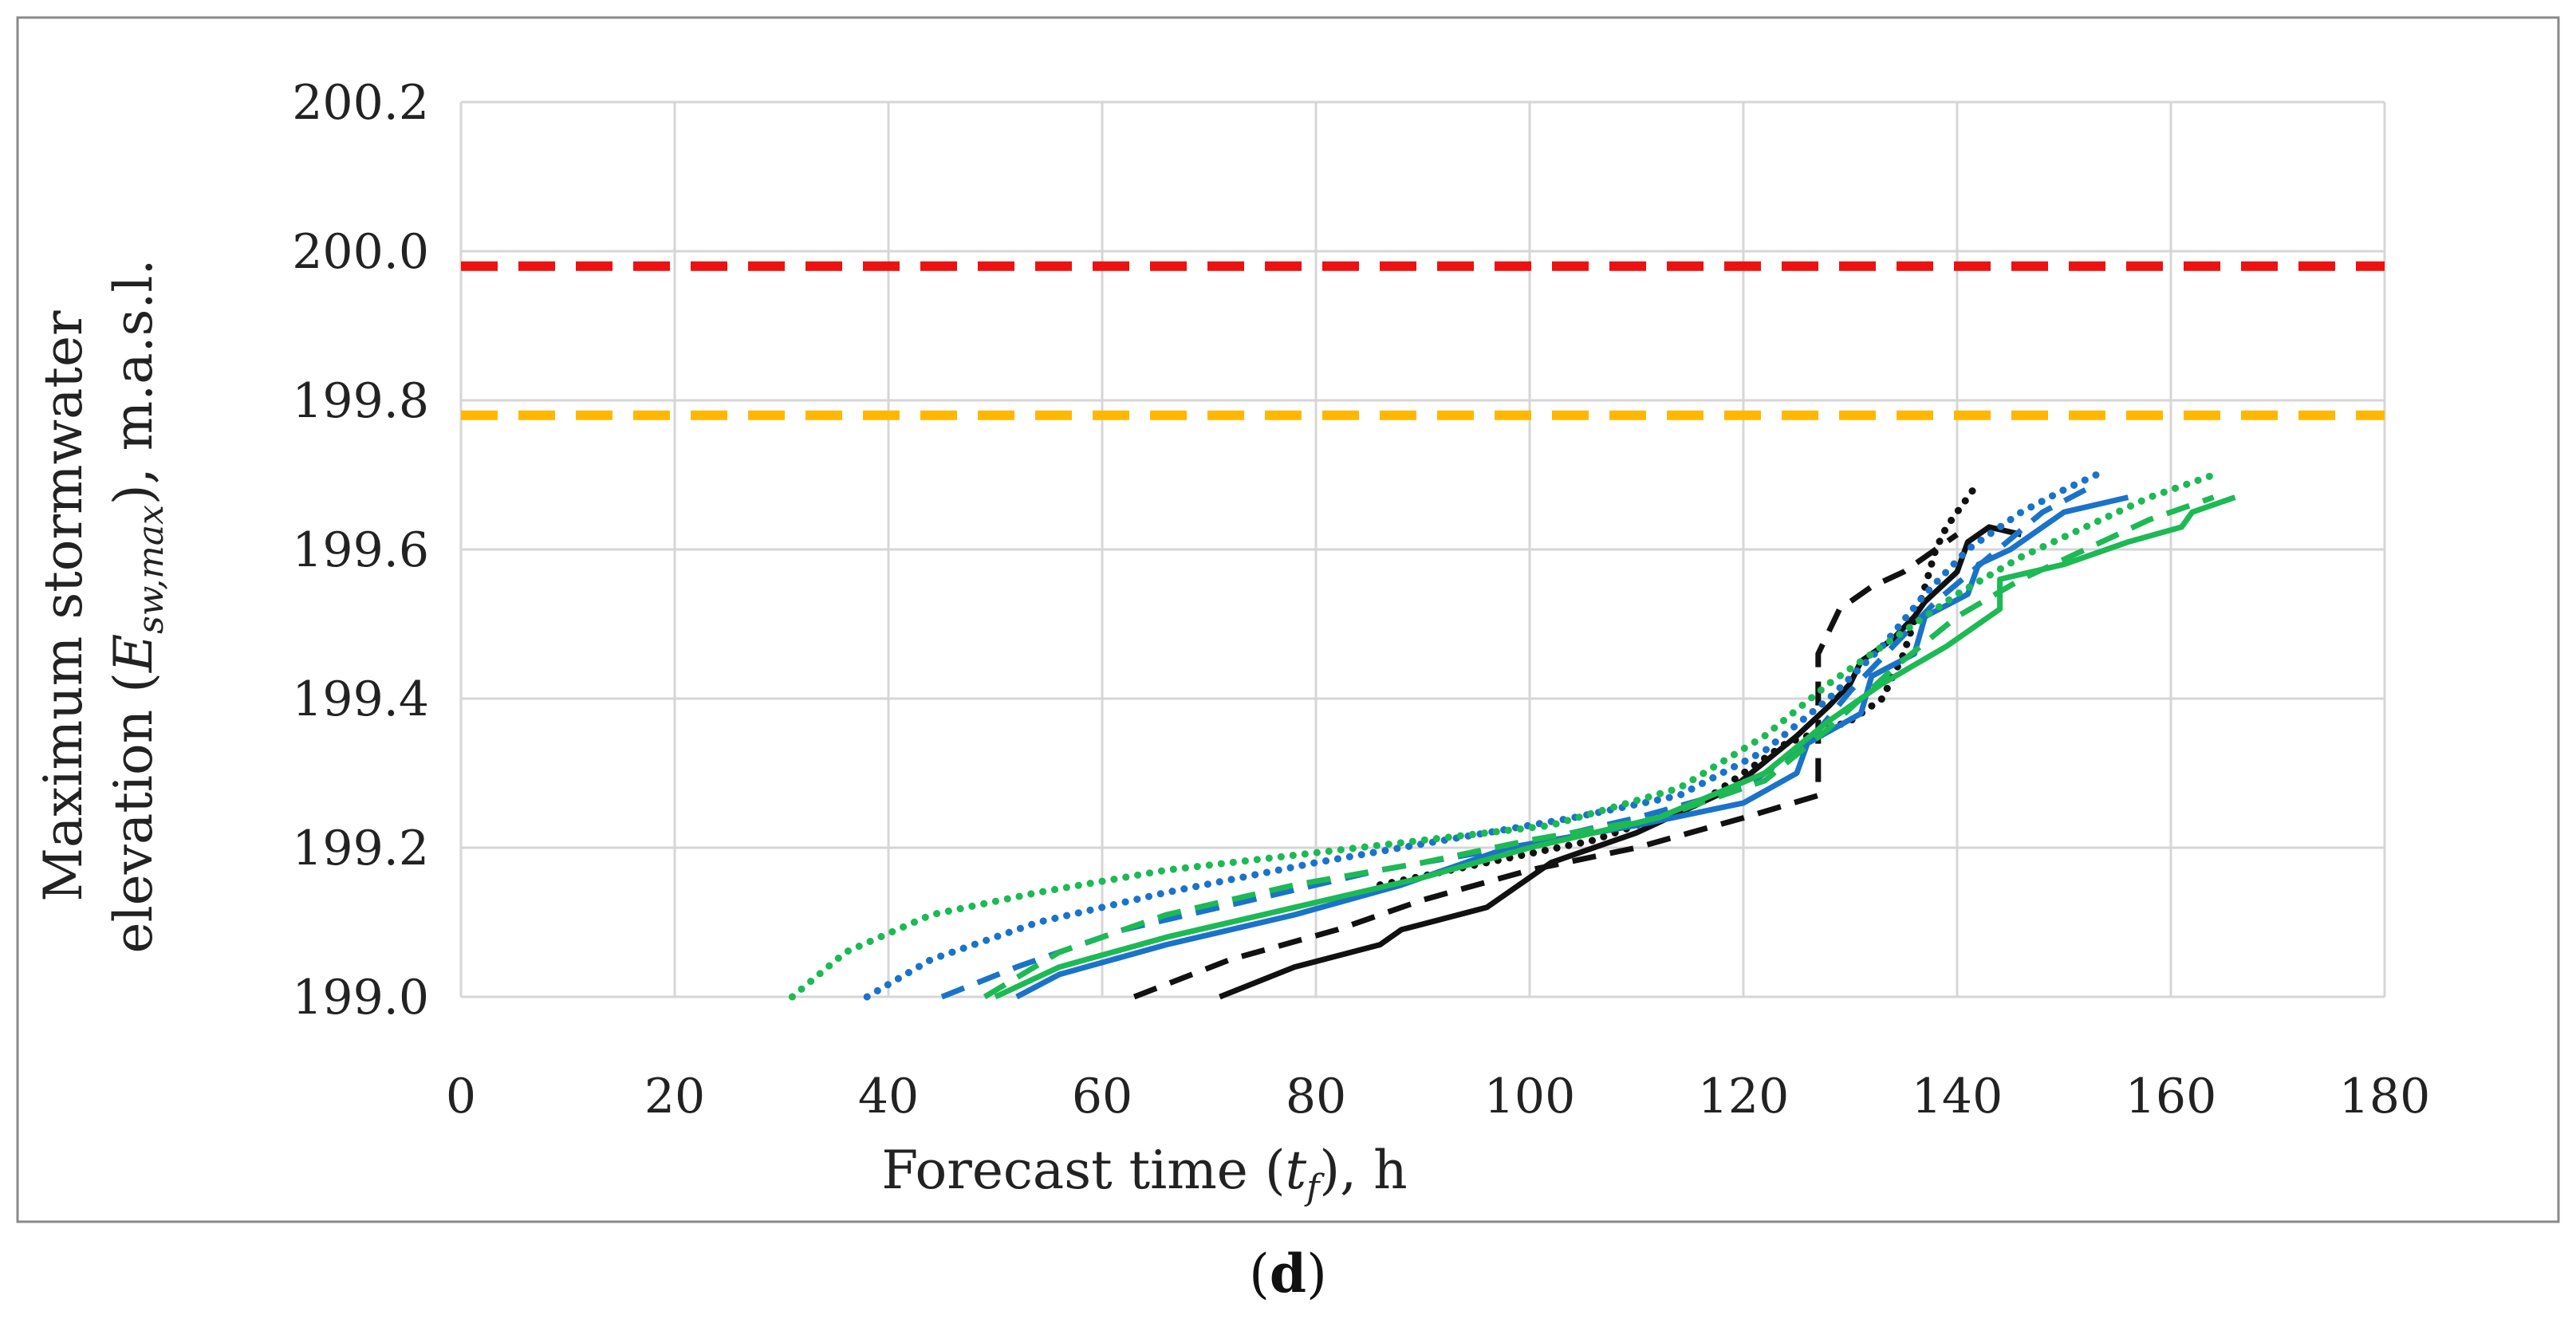  I want to click on figure-caption: (d), so click(1288, 1273).